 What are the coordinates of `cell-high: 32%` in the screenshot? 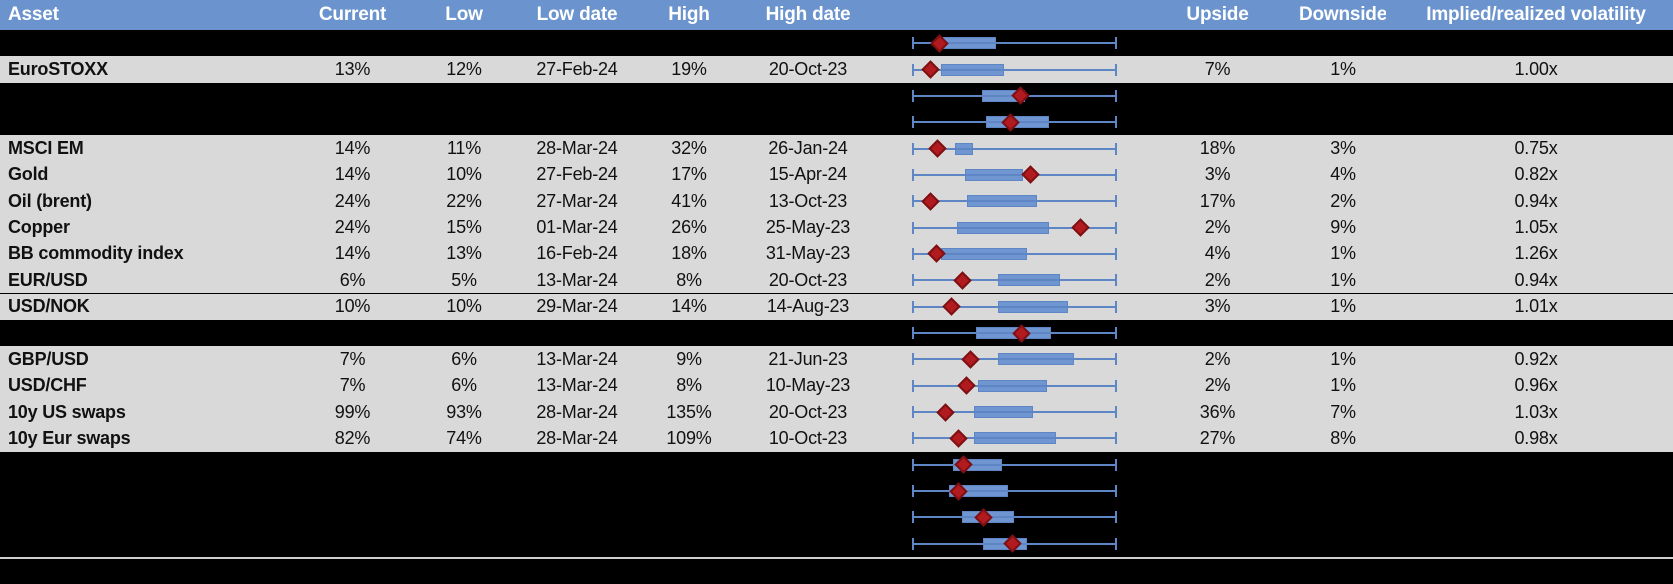 It's located at (689, 148).